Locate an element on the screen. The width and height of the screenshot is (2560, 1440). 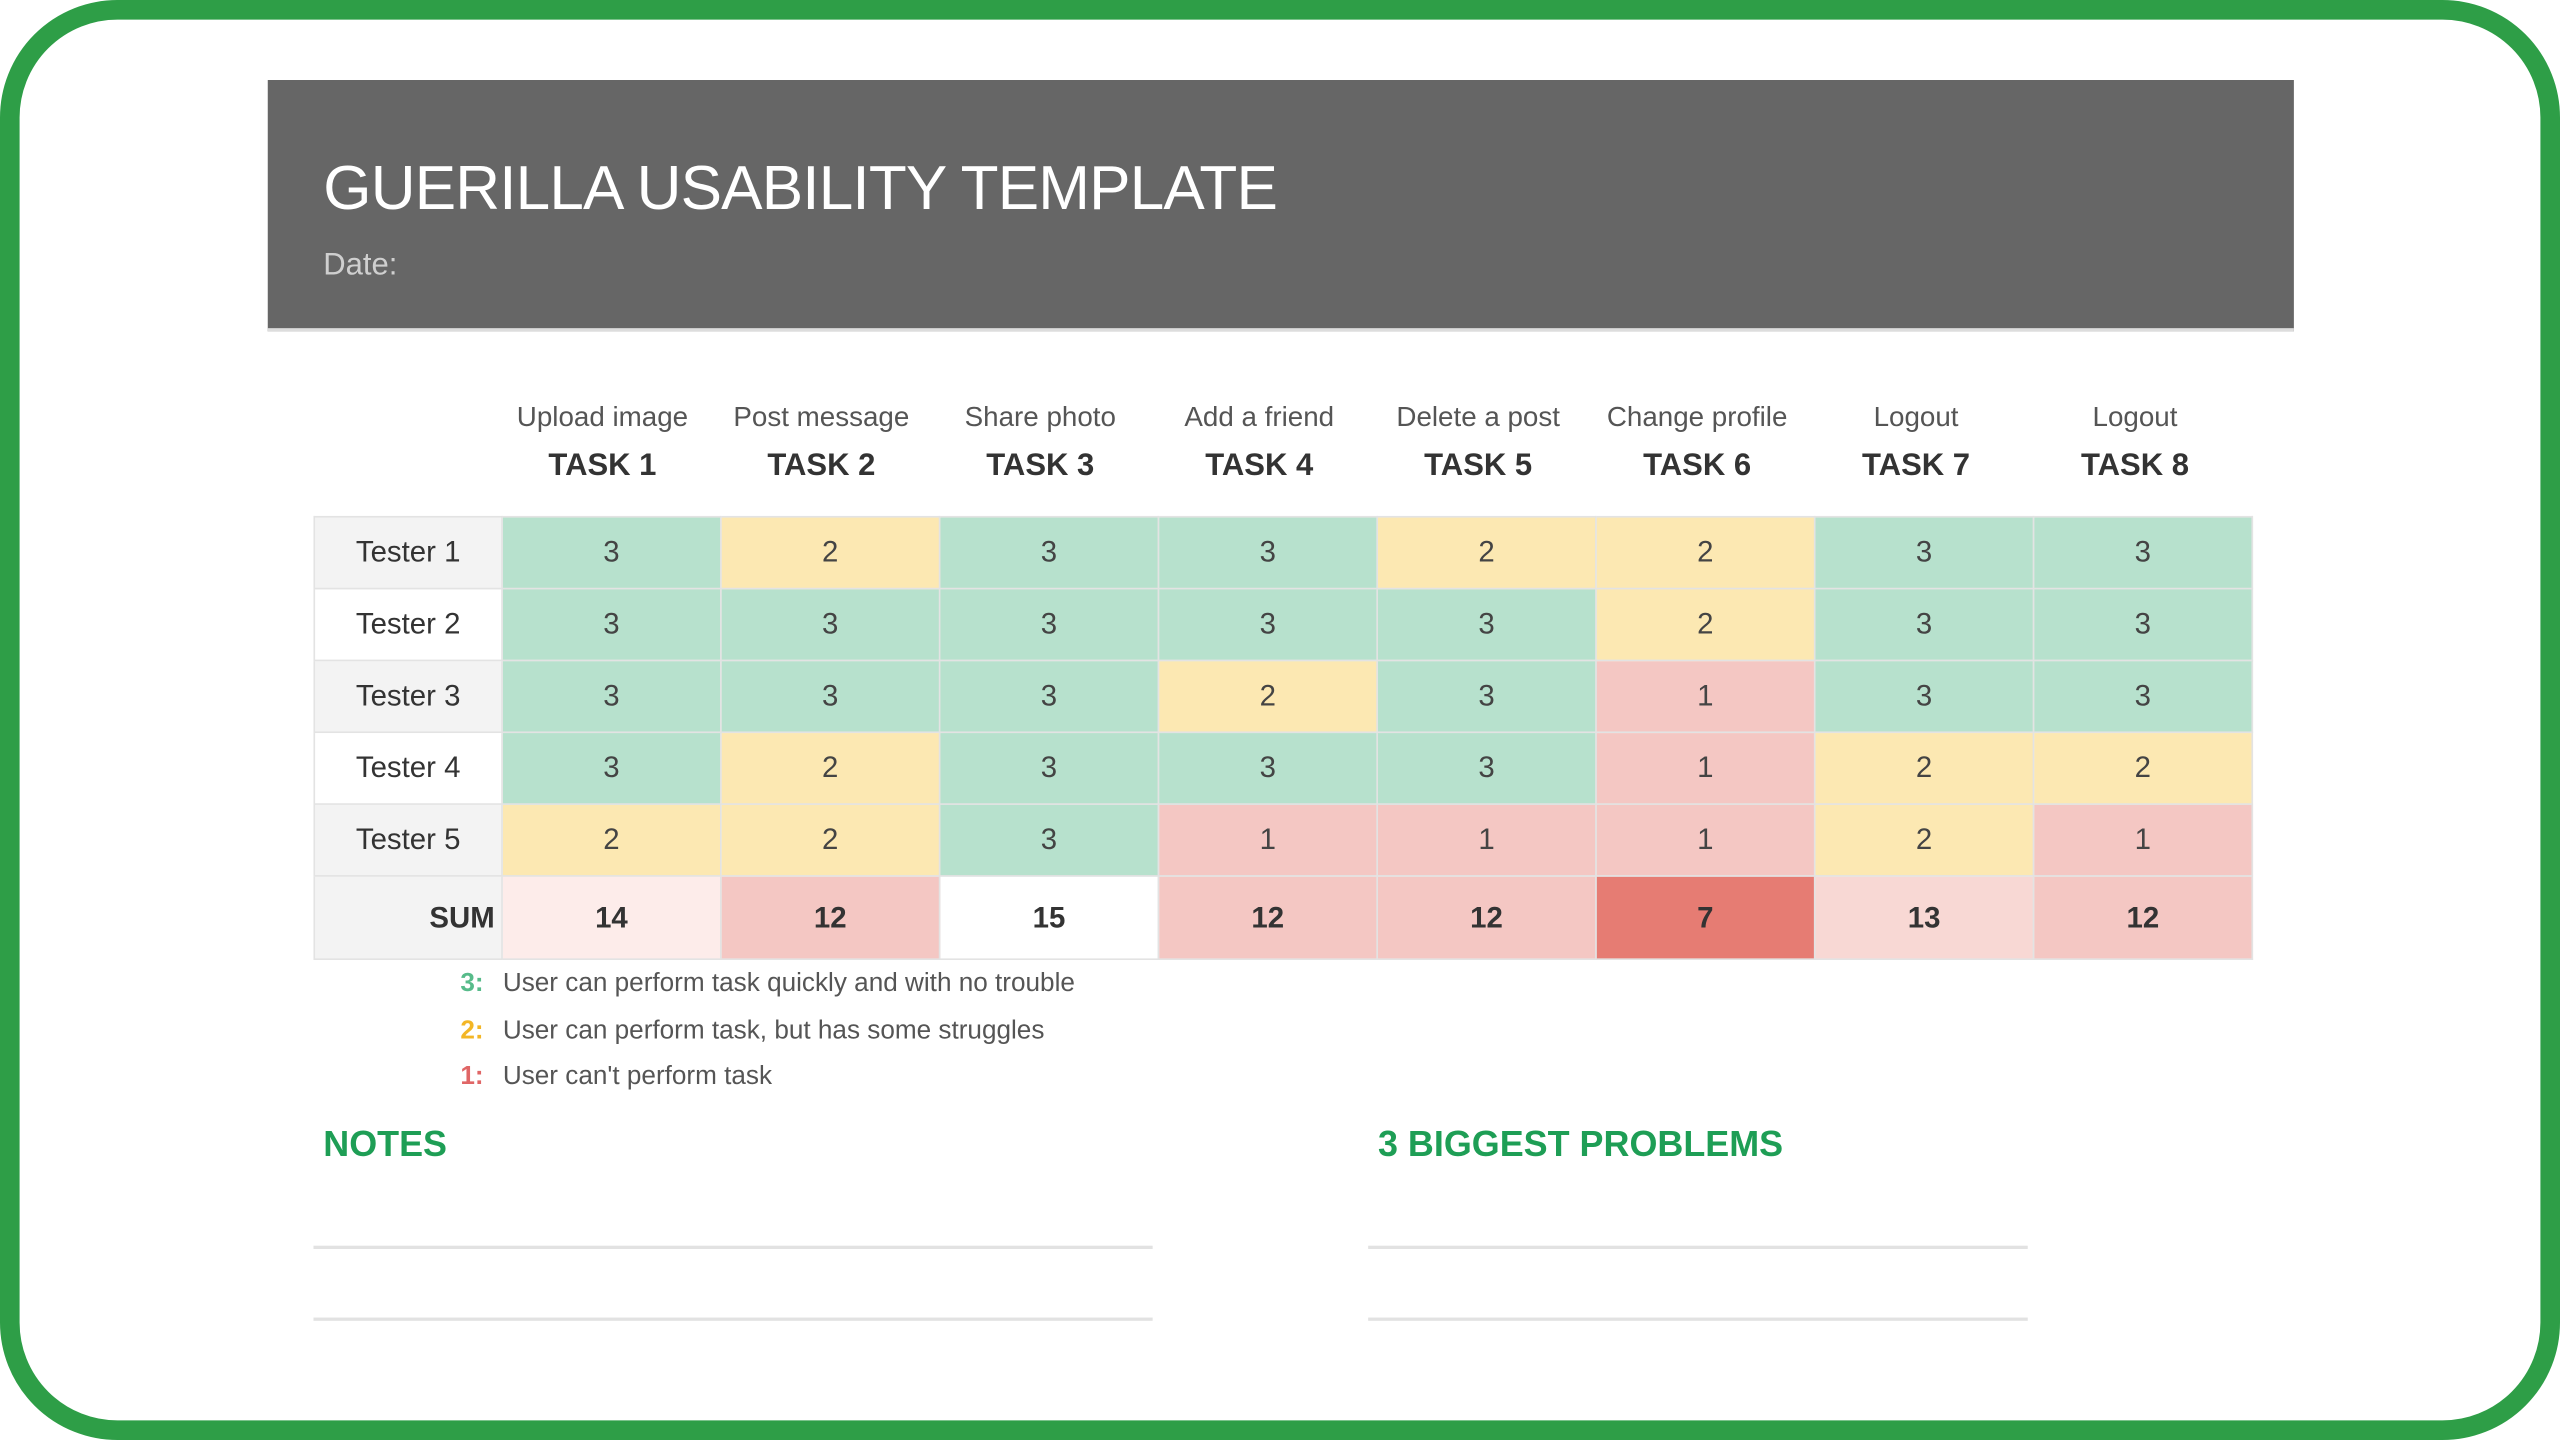
task-header: Post message TASK 2 is located at coordinates (821, 443).